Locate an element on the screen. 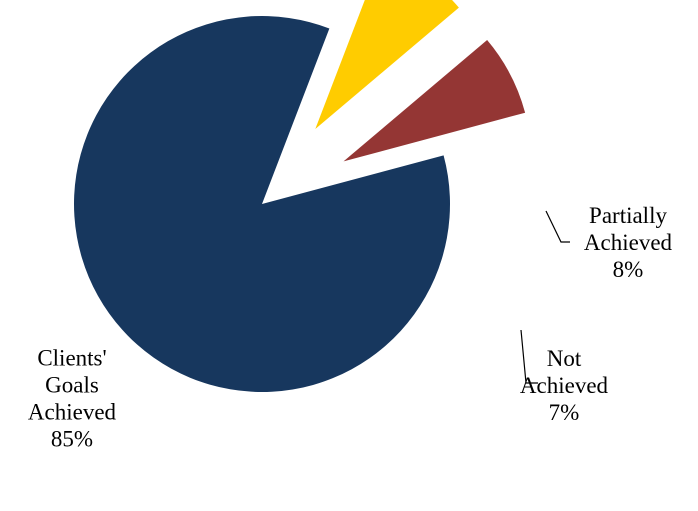 The width and height of the screenshot is (698, 511). leader-lines is located at coordinates (545, 297).